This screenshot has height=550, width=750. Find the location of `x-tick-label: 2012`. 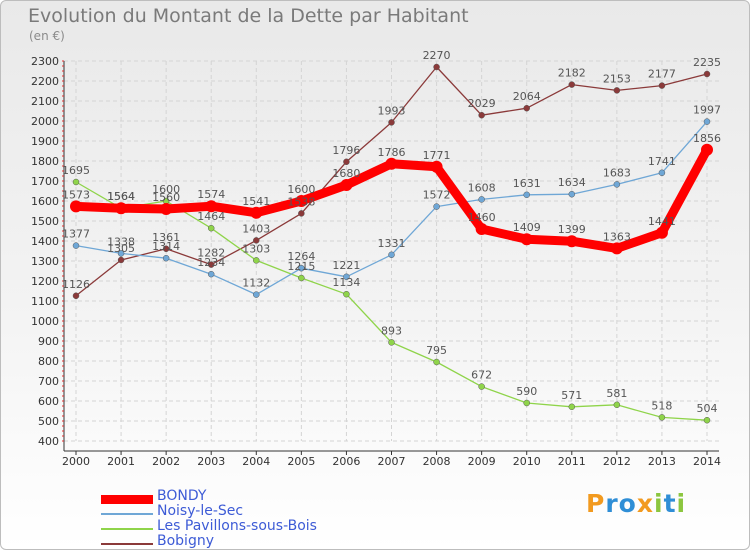

x-tick-label: 2012 is located at coordinates (617, 461).